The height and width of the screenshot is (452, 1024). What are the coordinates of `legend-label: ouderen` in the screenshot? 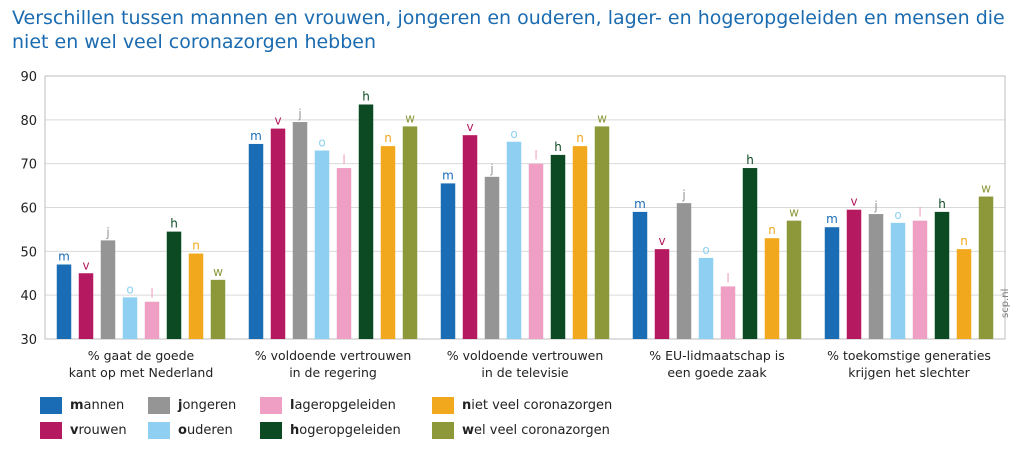 It's located at (205, 430).